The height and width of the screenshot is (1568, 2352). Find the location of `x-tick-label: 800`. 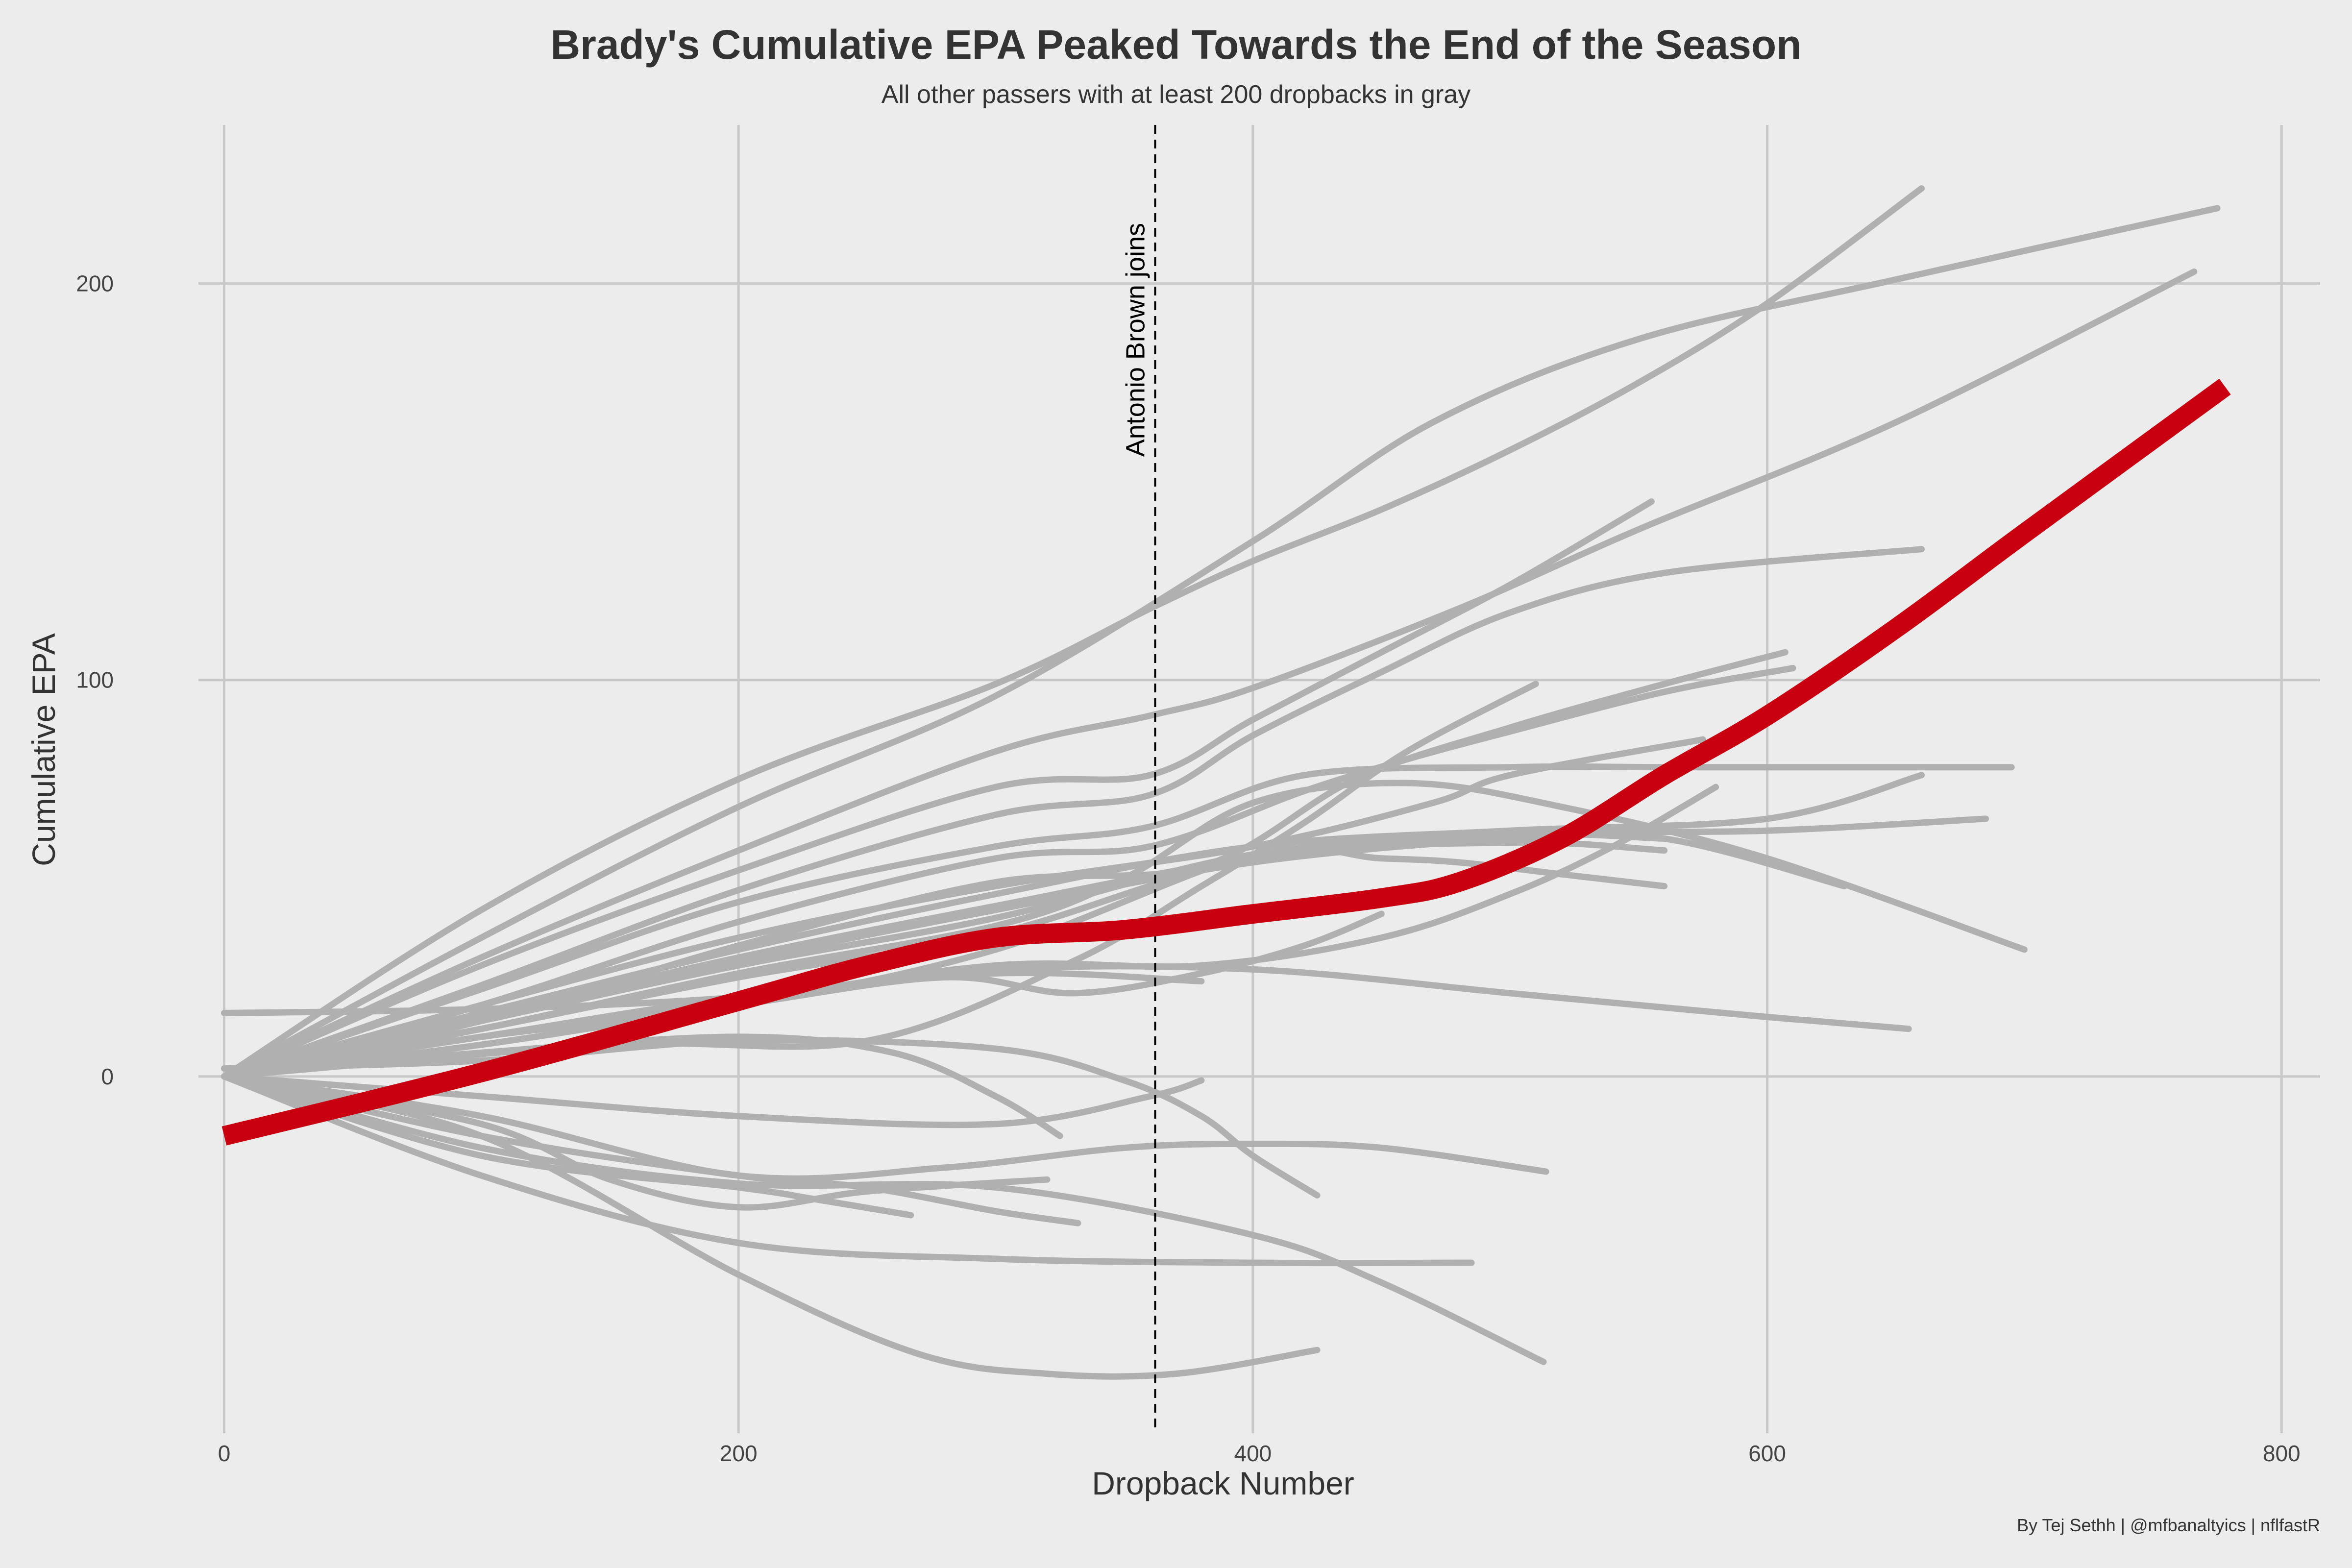

x-tick-label: 800 is located at coordinates (2282, 1453).